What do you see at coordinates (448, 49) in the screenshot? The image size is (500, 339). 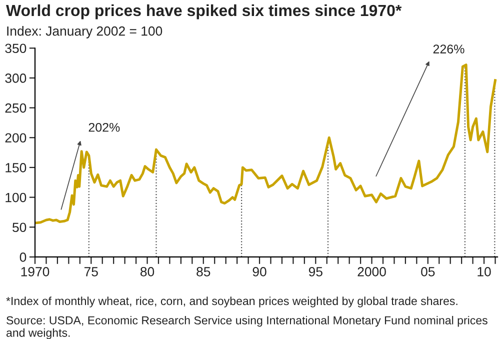 I see `annotation: 226%` at bounding box center [448, 49].